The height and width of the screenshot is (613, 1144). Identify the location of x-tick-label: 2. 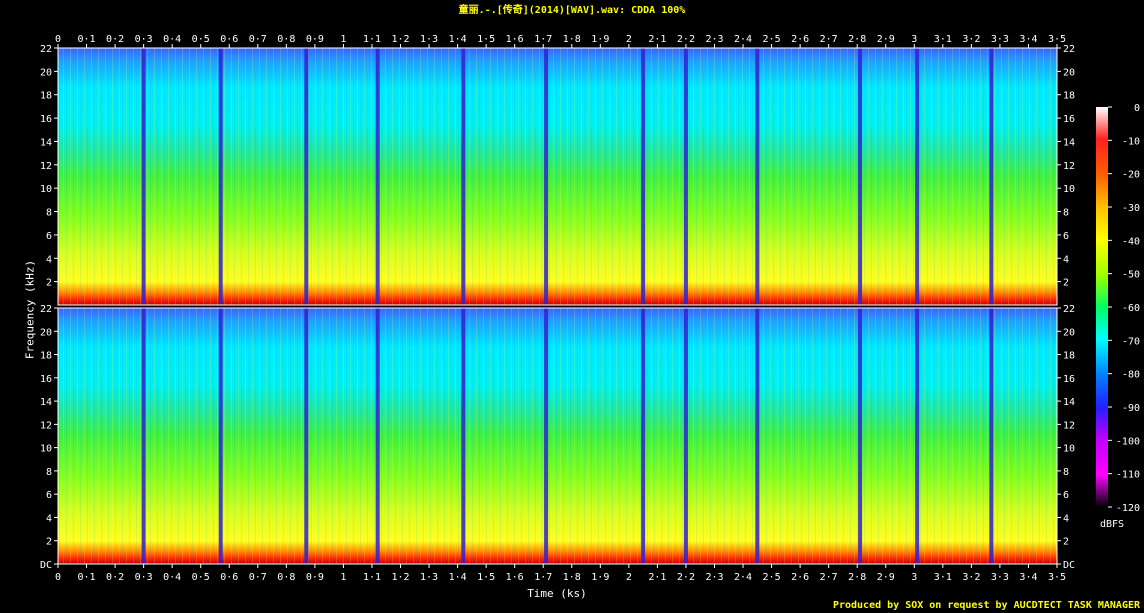
(629, 39).